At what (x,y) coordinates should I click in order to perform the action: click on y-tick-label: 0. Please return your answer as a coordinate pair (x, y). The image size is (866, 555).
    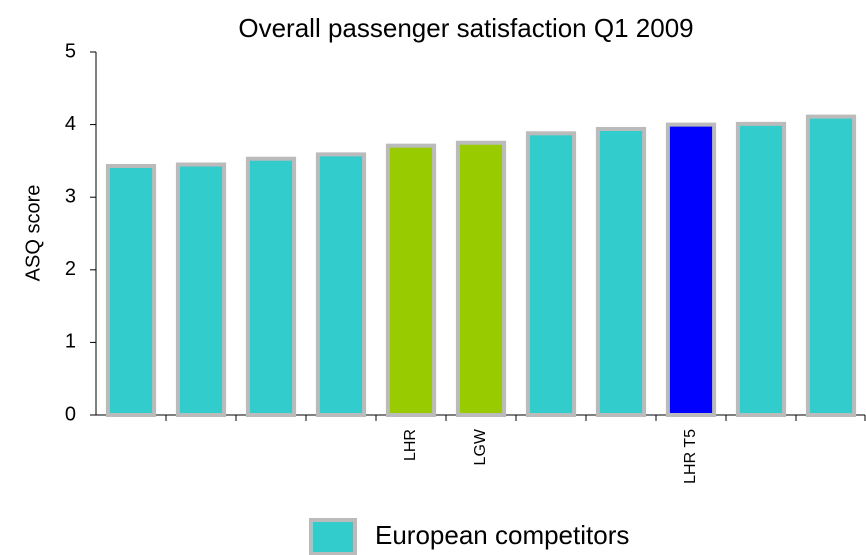
    Looking at the image, I should click on (70, 414).